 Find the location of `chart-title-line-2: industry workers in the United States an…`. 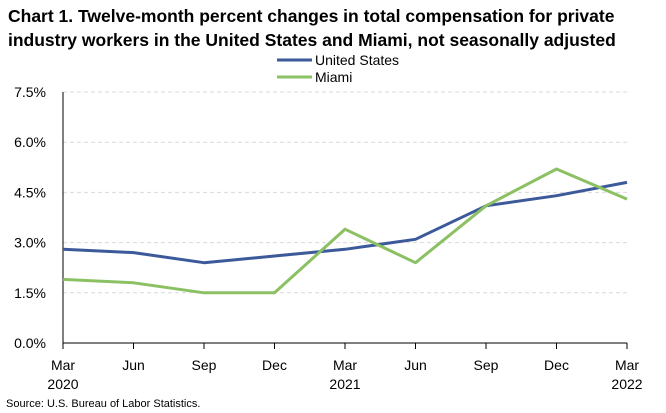

chart-title-line-2: industry workers in the United States an… is located at coordinates (312, 40).